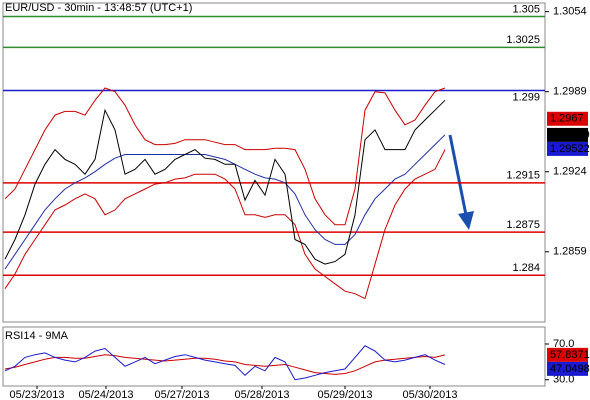 This screenshot has width=590, height=400. What do you see at coordinates (526, 97) in the screenshot?
I see `level-label: 1.299` at bounding box center [526, 97].